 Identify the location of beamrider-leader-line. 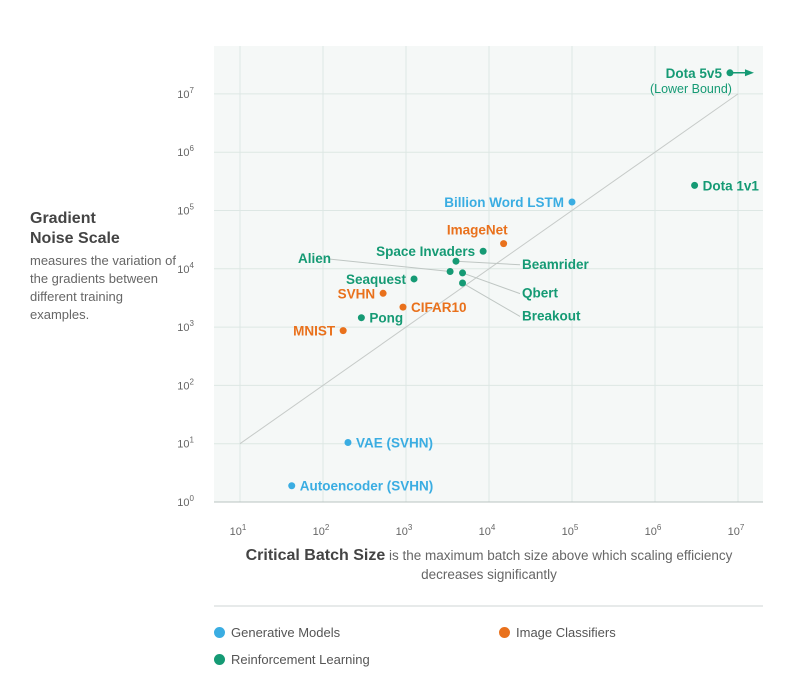
(488, 263).